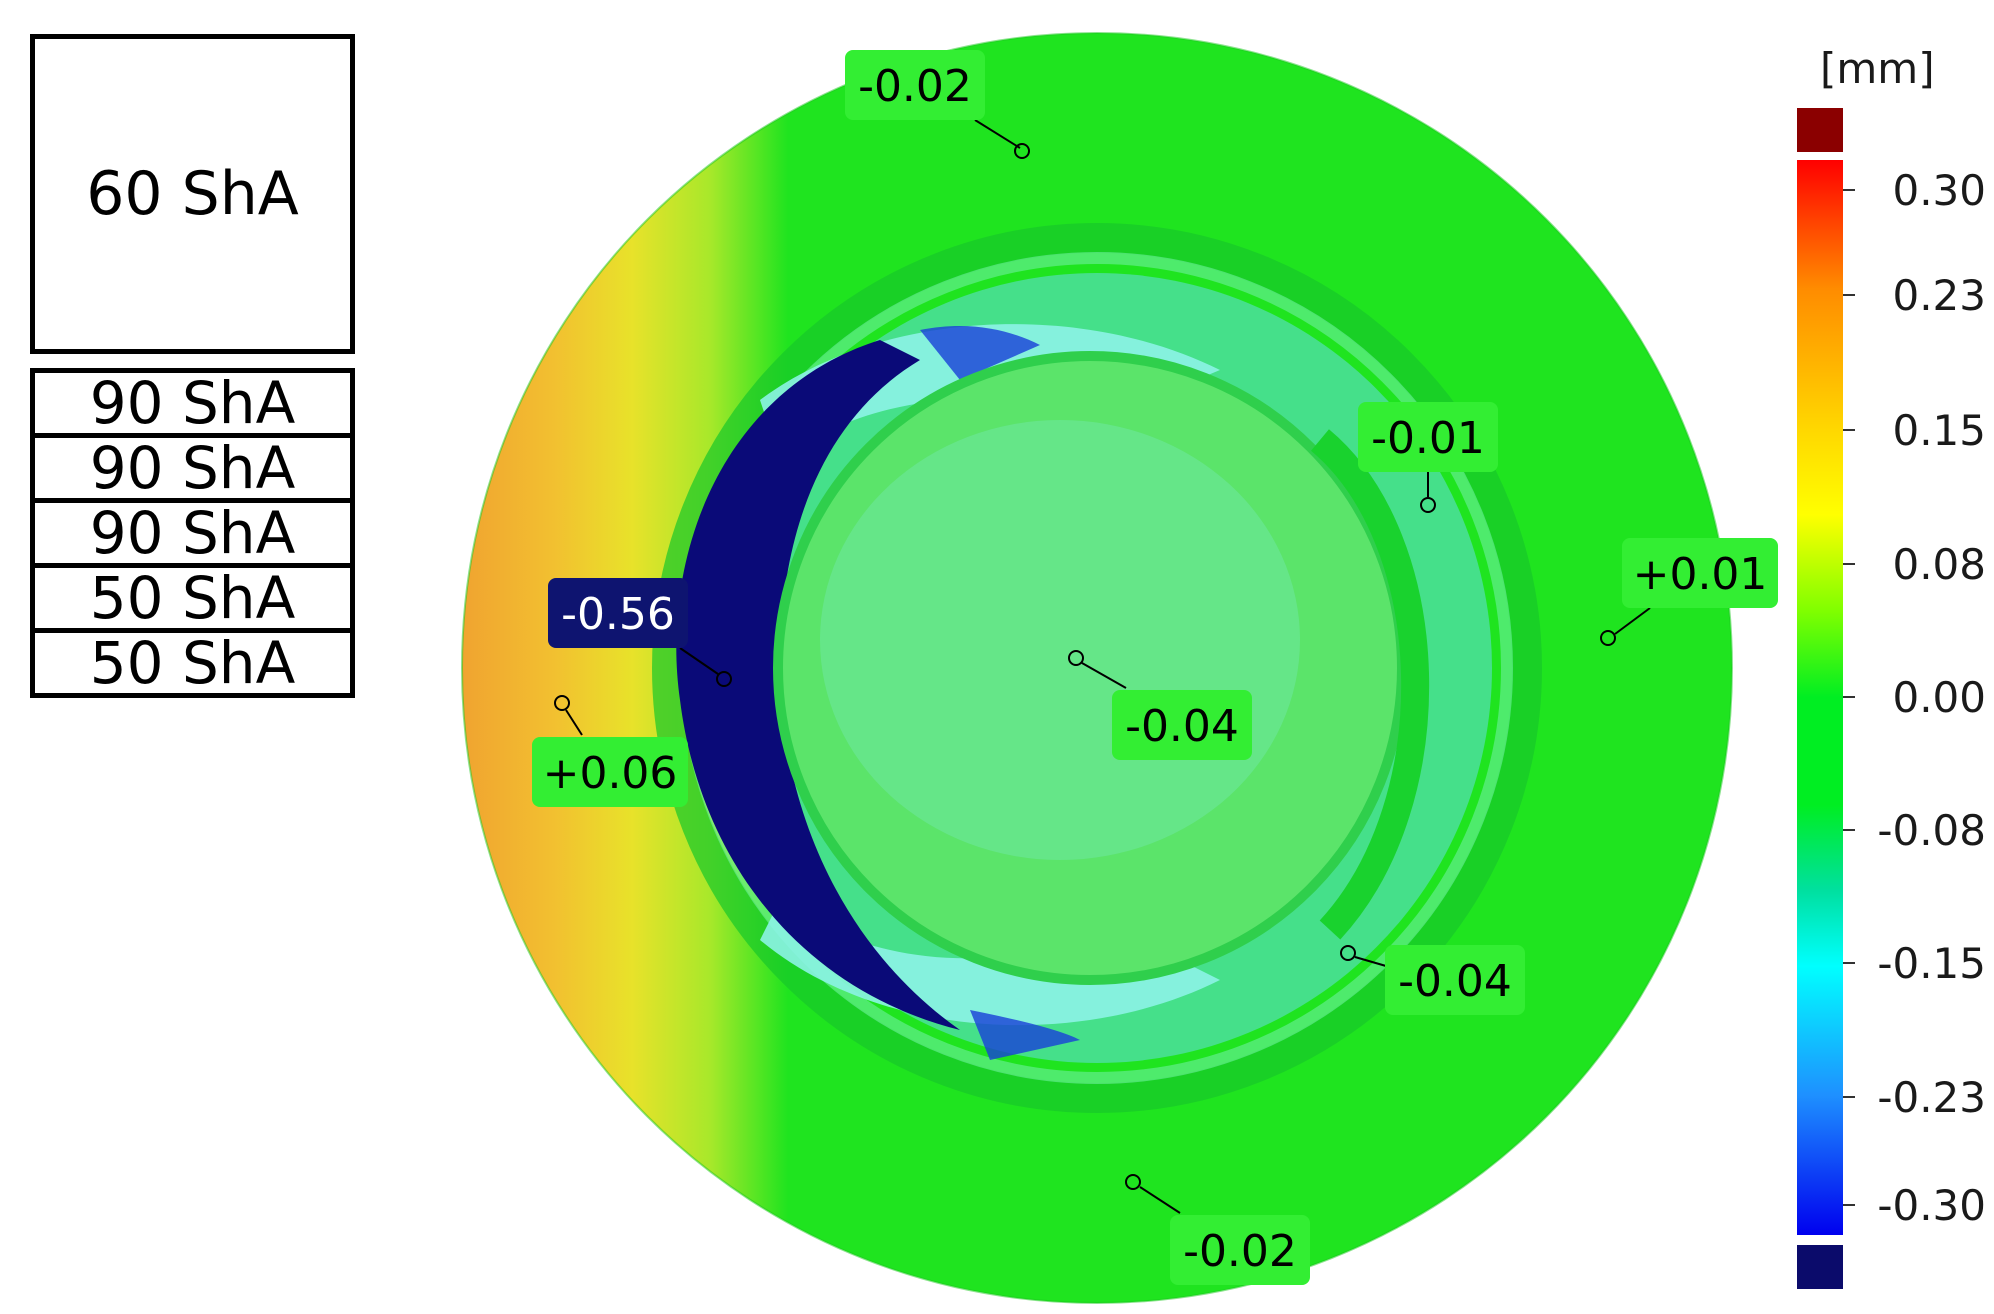 This screenshot has width=1994, height=1314. What do you see at coordinates (1820, 130) in the screenshot?
I see `legend-over-swatch` at bounding box center [1820, 130].